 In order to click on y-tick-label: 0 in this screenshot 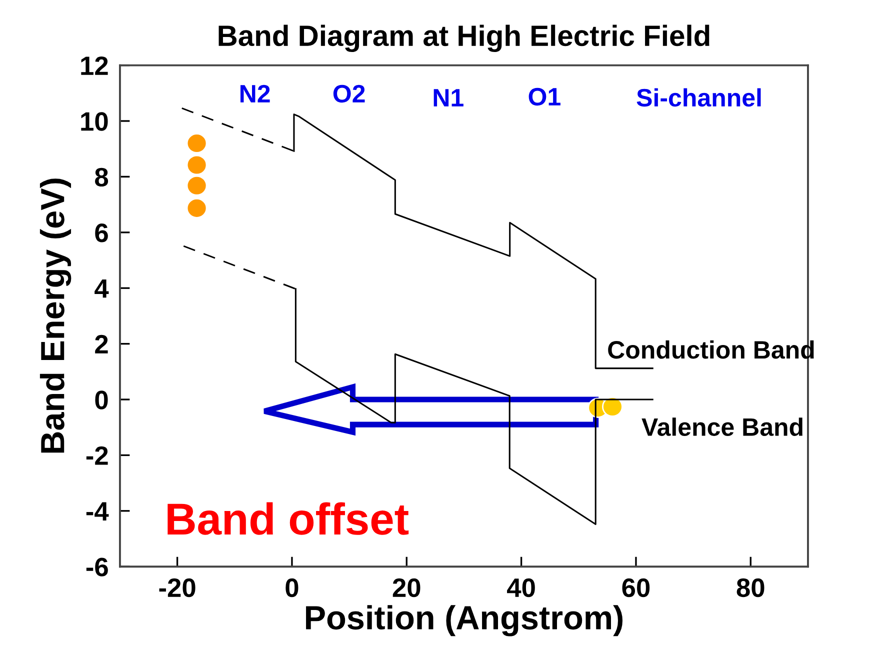, I will do `click(101, 400)`.